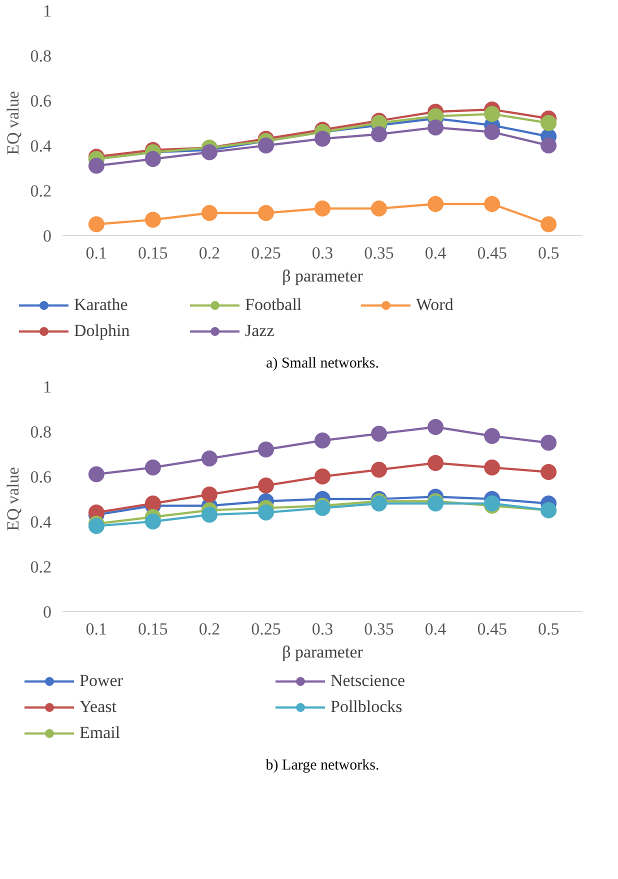 The width and height of the screenshot is (618, 879). Describe the element at coordinates (101, 305) in the screenshot. I see `legend-label: Karathe` at that location.